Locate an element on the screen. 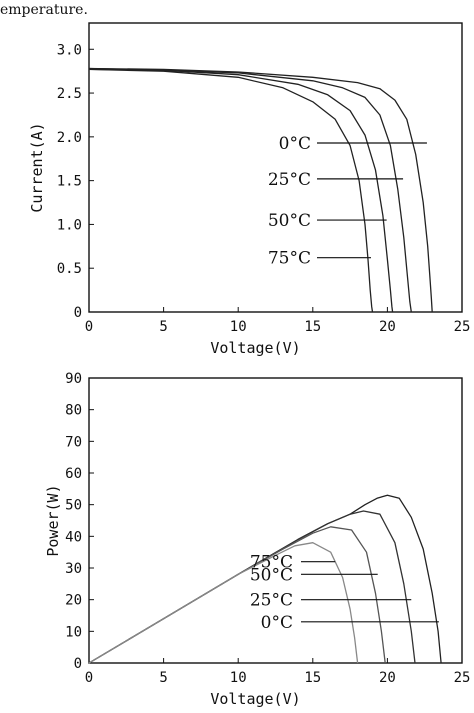 The image size is (474, 713). y-axis-label: Current(A) is located at coordinates (37, 167).